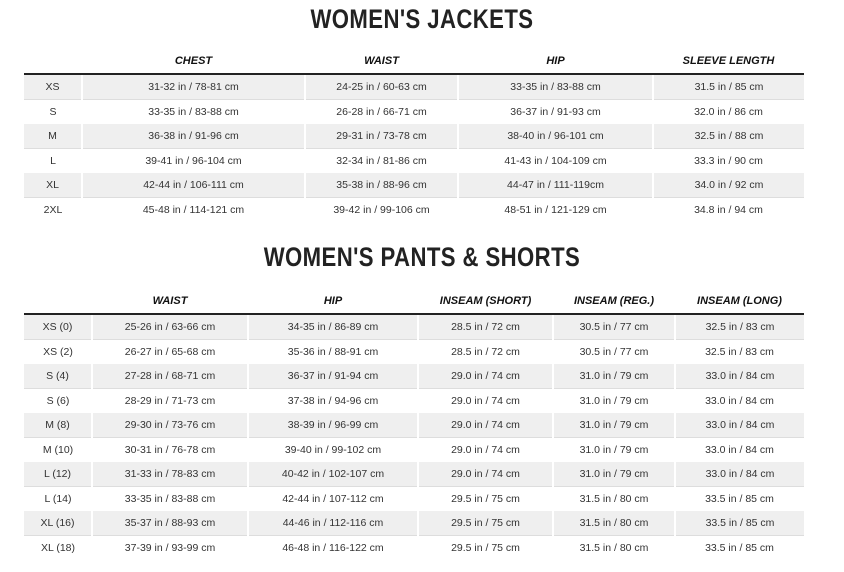 The height and width of the screenshot is (572, 844). Describe the element at coordinates (170, 547) in the screenshot. I see `measurement-cell: 37-39 in / 93-99 cm` at that location.